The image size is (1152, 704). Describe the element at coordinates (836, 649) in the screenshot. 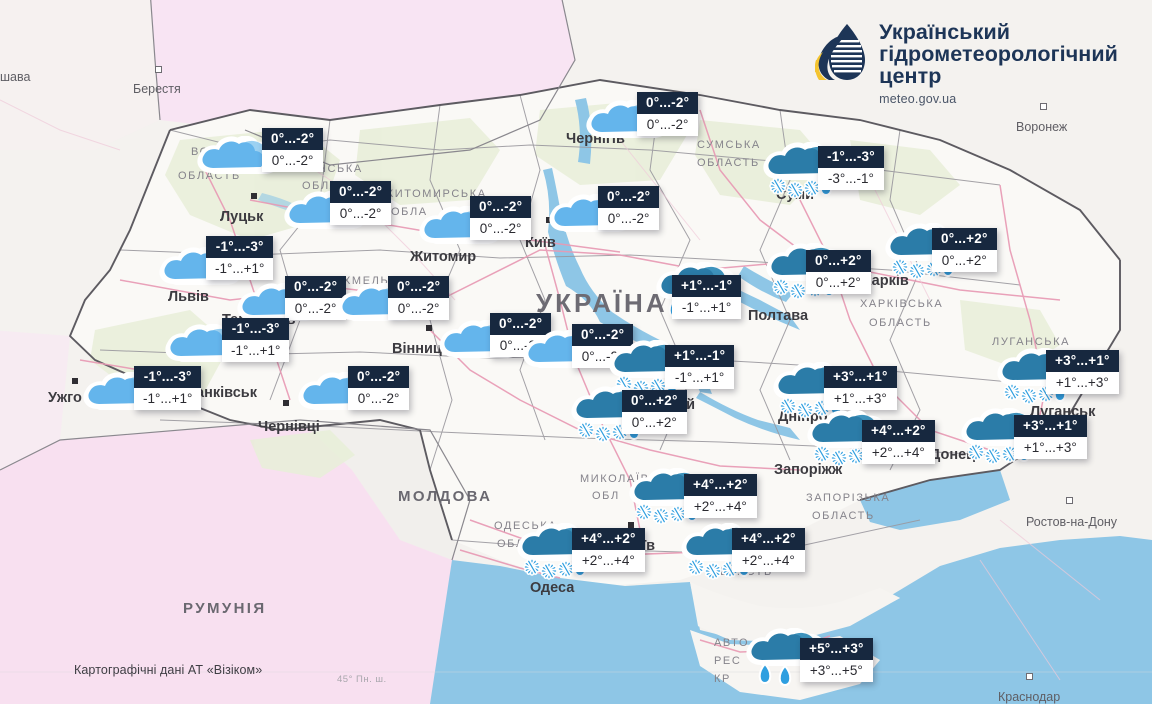

I see `night-temperature-crimea: +5°...+3°` at that location.